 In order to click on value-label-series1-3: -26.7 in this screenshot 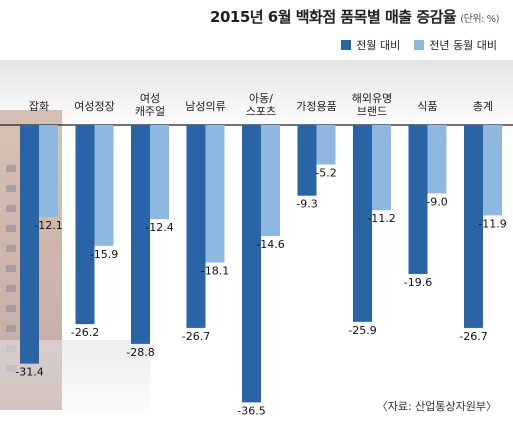, I will do `click(196, 336)`.